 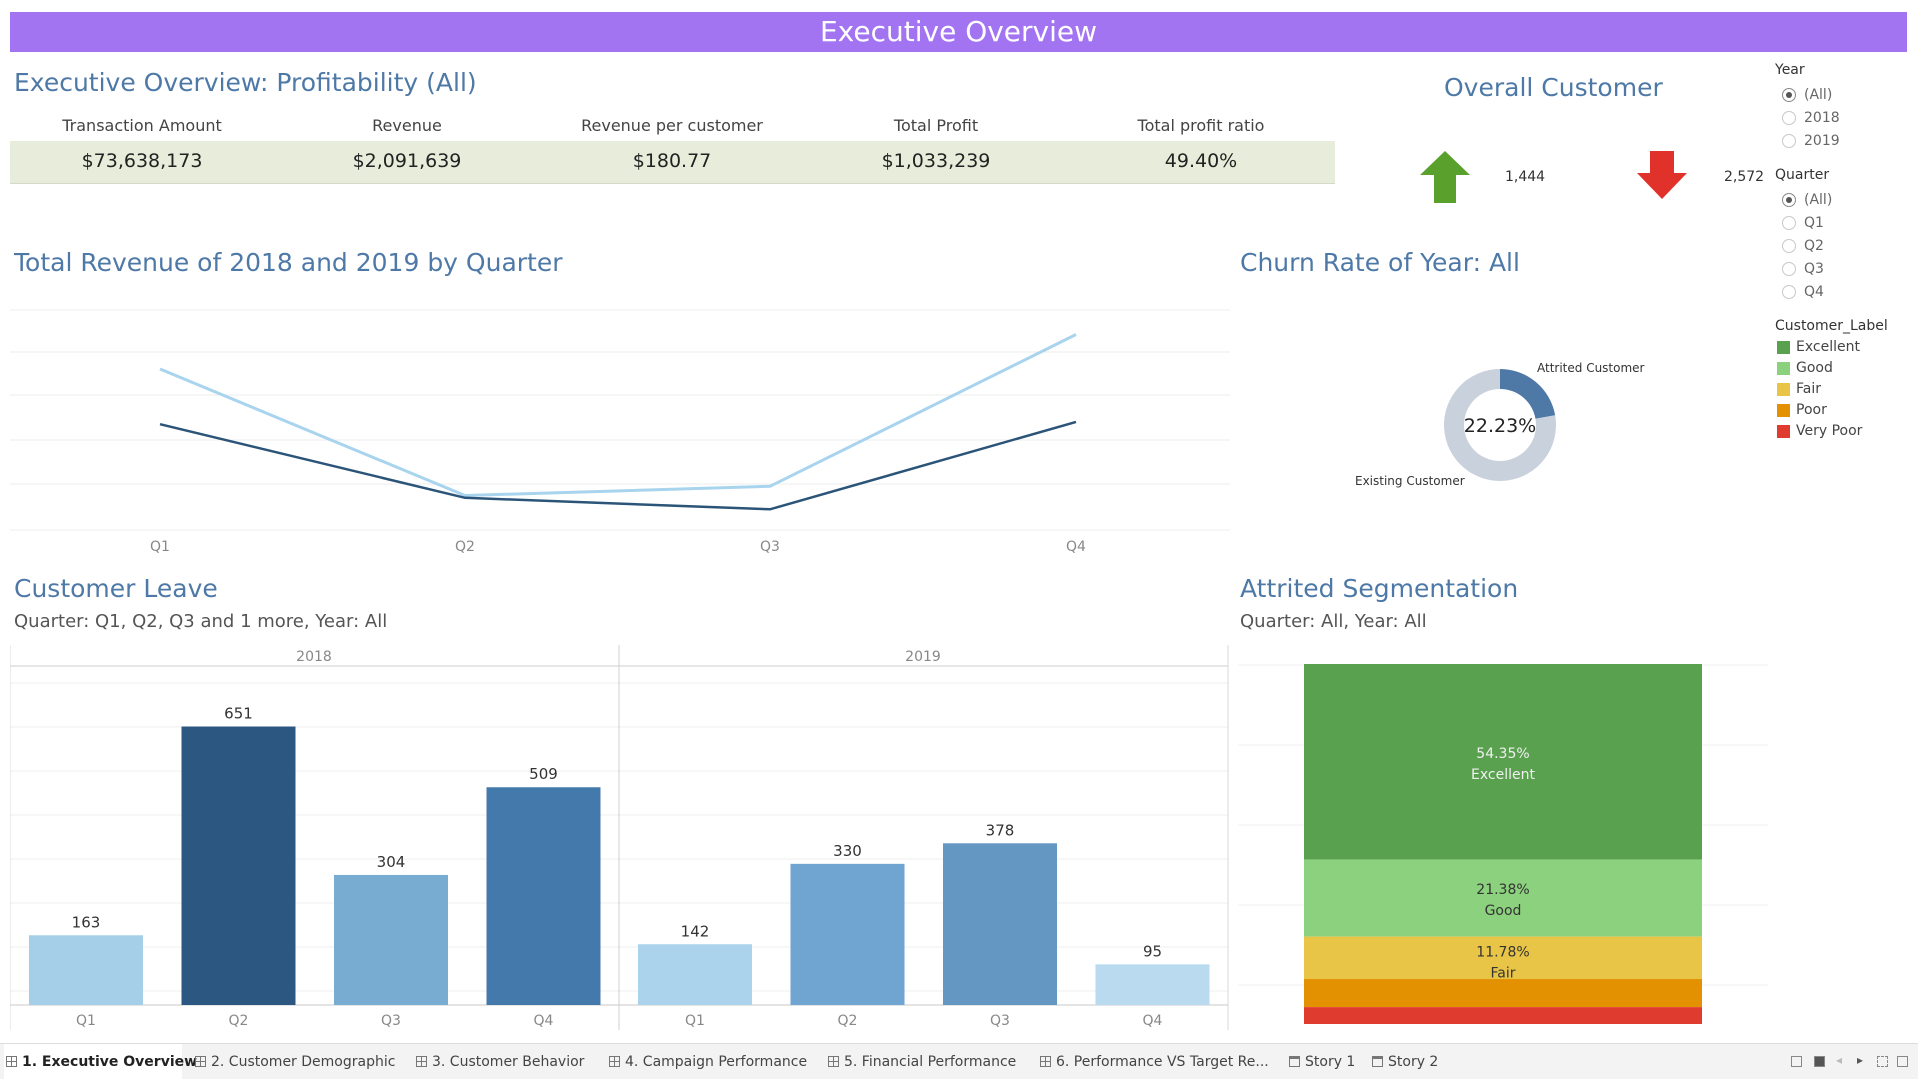 I want to click on year-option-2019: 2019, so click(x=1811, y=141).